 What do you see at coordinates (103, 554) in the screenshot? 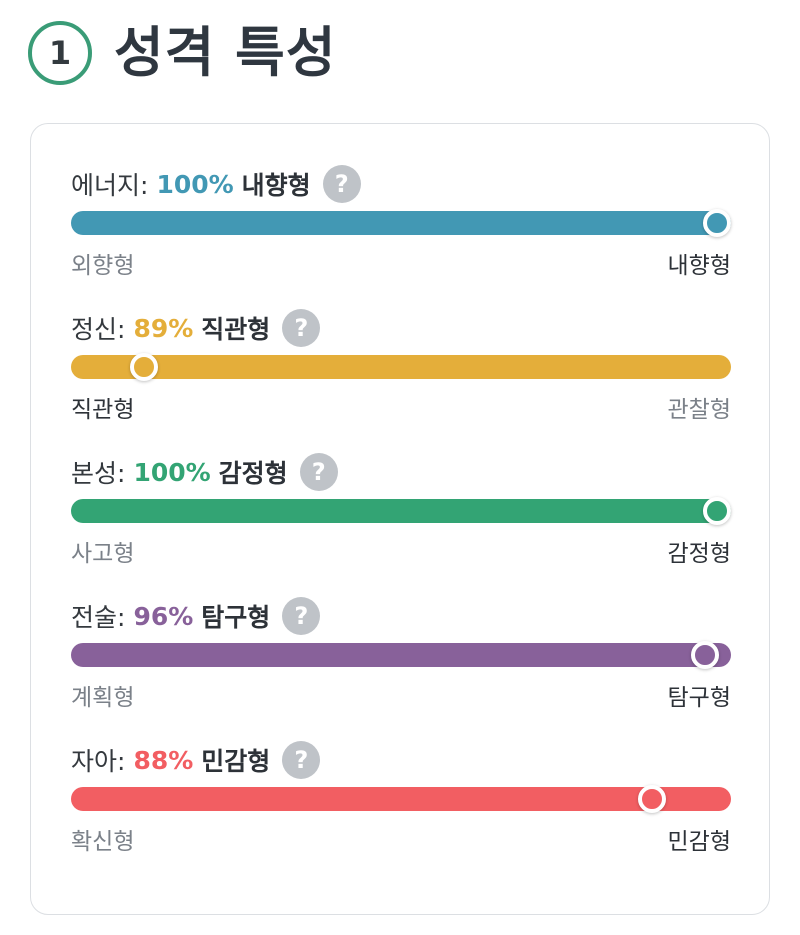
I see `trait-left-label: 사고형` at bounding box center [103, 554].